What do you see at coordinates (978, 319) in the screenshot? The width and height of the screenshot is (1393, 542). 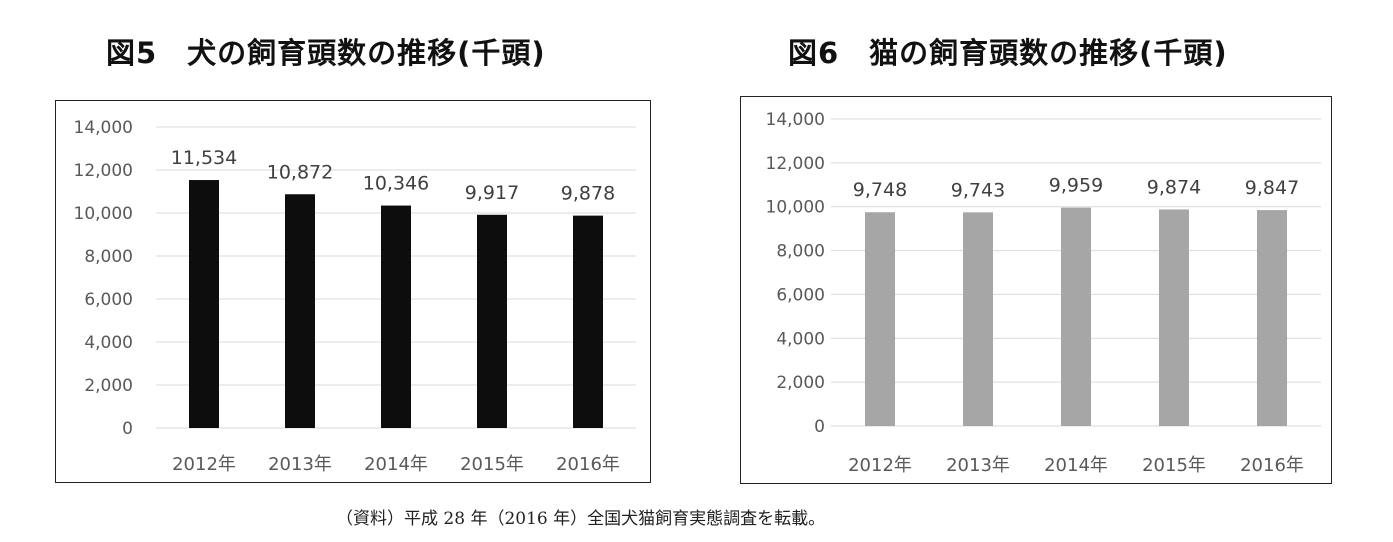 I see `cat-bar-2013` at bounding box center [978, 319].